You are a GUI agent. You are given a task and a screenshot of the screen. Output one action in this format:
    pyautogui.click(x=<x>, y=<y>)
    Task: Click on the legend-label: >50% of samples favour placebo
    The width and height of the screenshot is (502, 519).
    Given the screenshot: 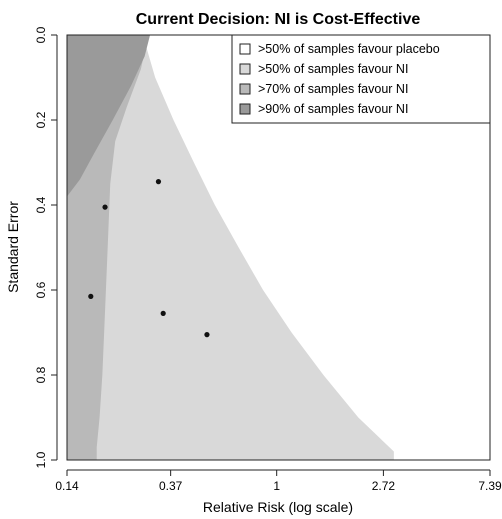 What is the action you would take?
    pyautogui.click(x=349, y=49)
    